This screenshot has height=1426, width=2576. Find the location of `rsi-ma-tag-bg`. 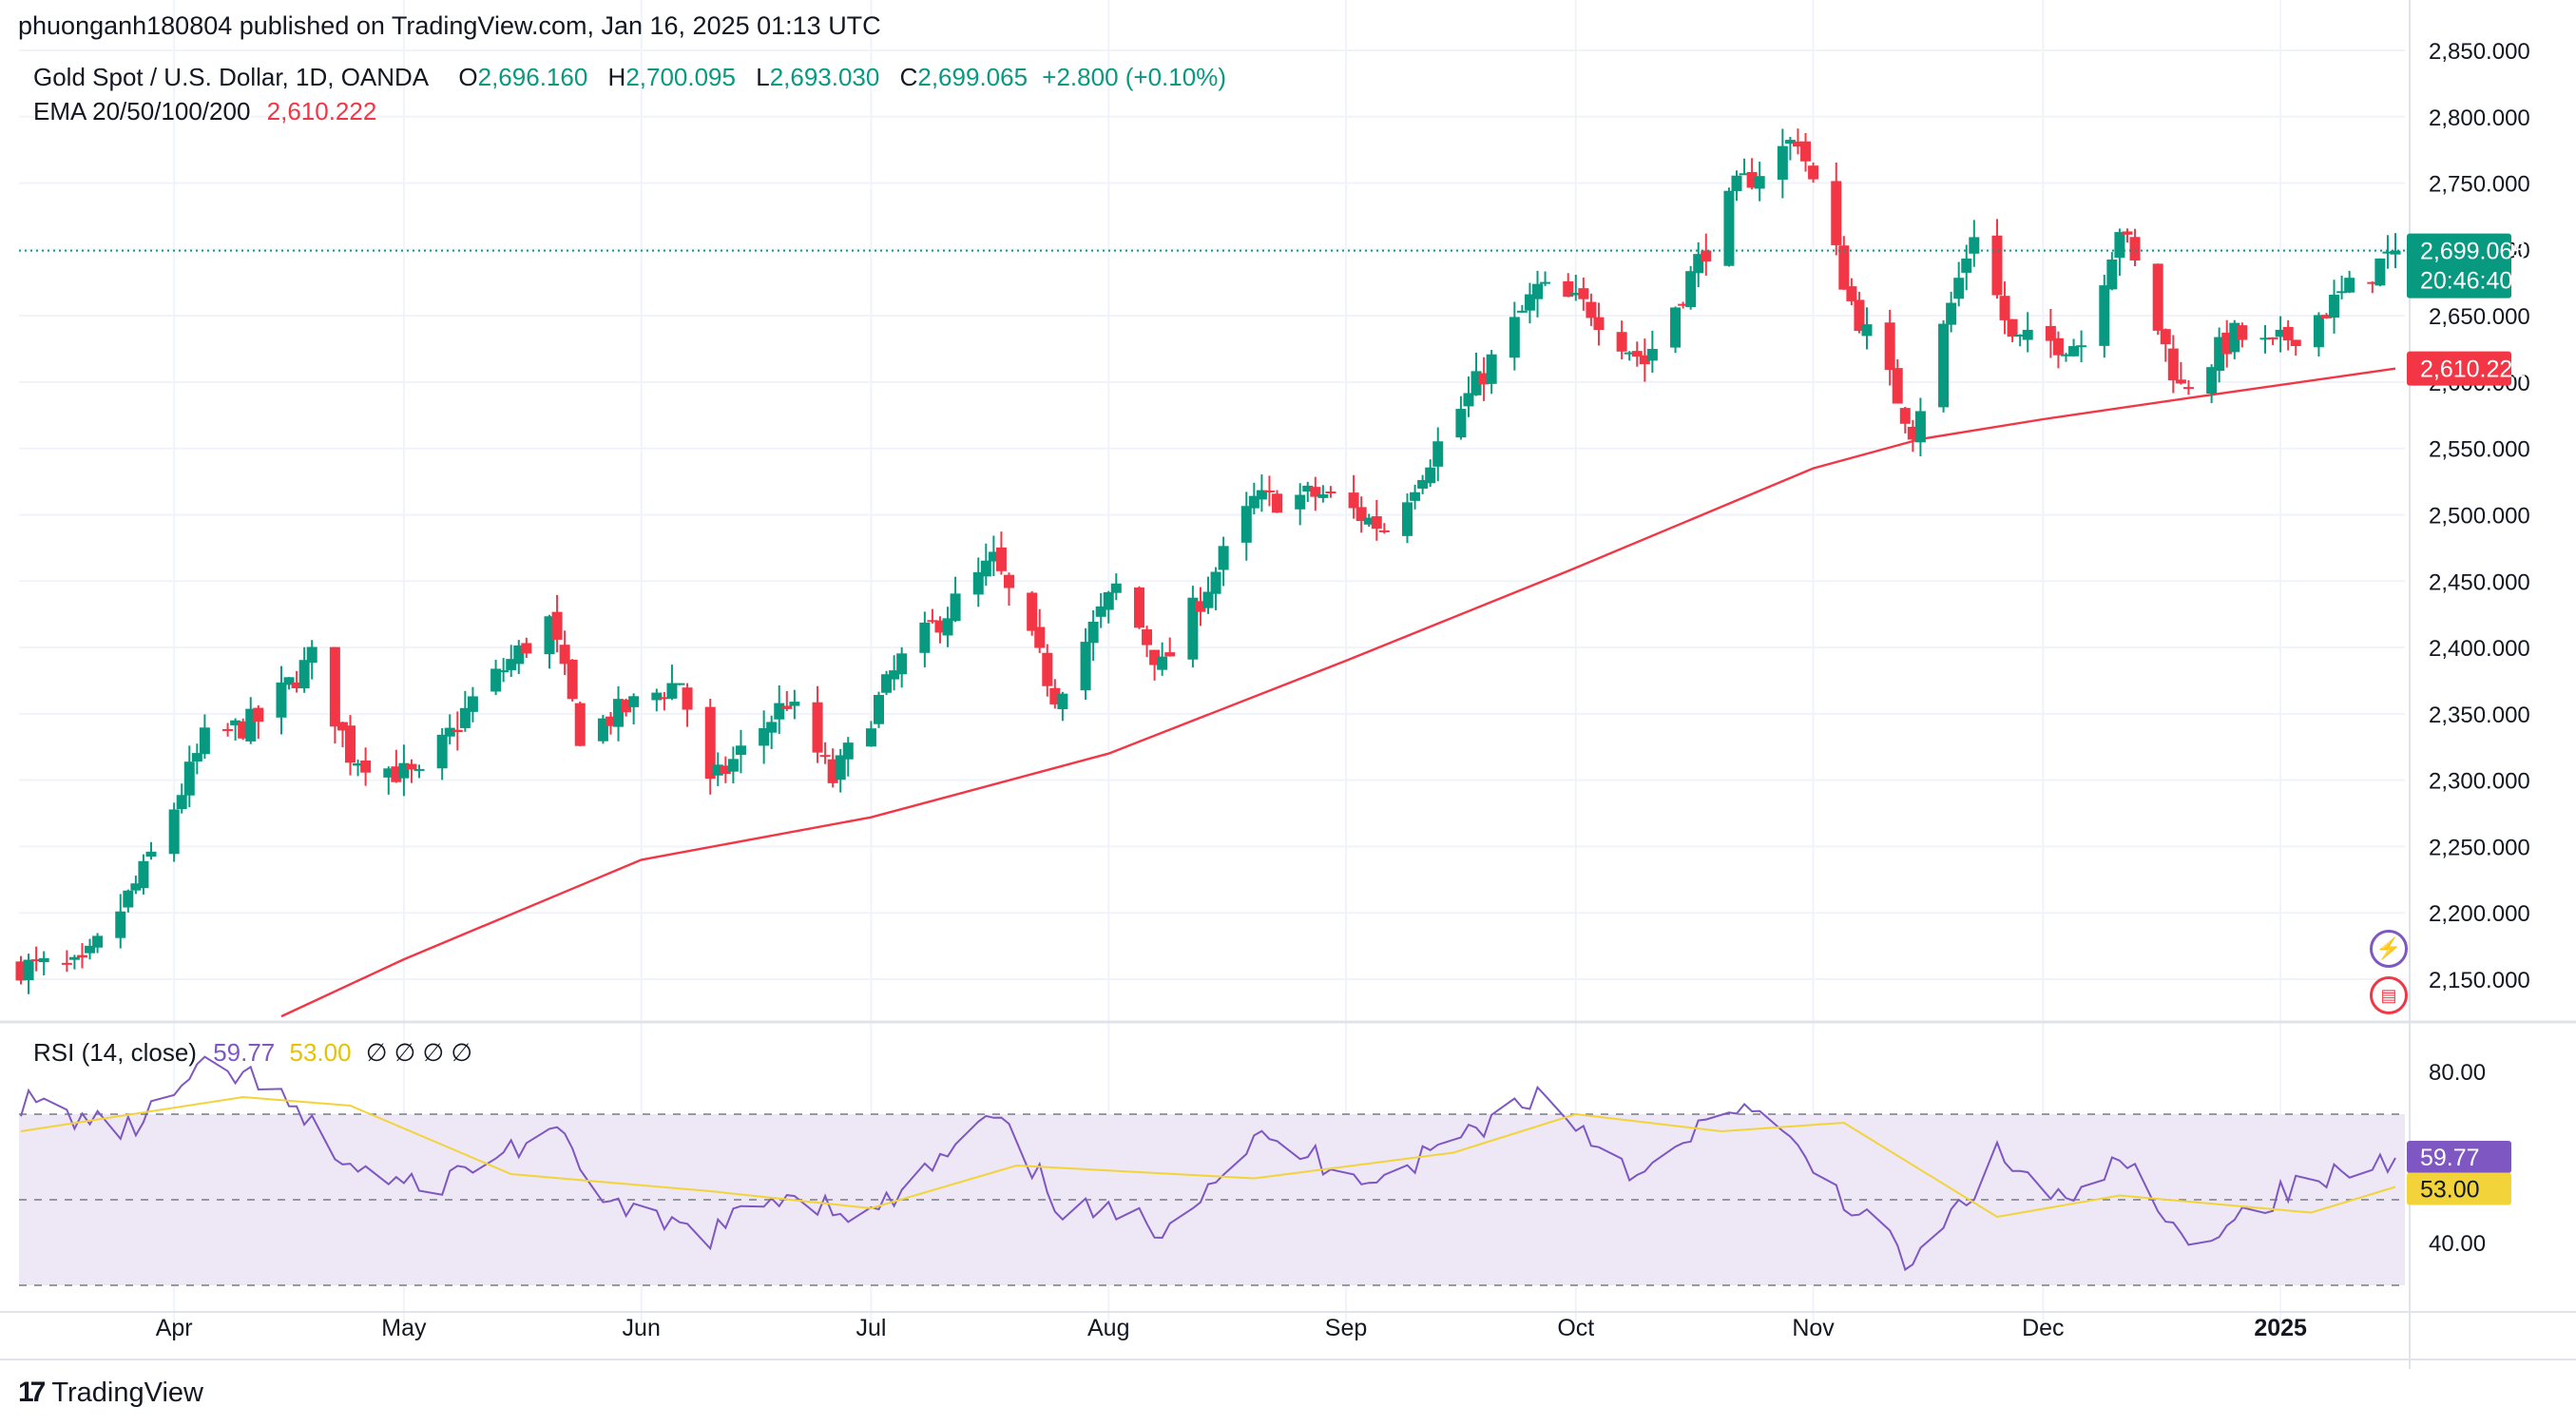

rsi-ma-tag-bg is located at coordinates (2459, 1188).